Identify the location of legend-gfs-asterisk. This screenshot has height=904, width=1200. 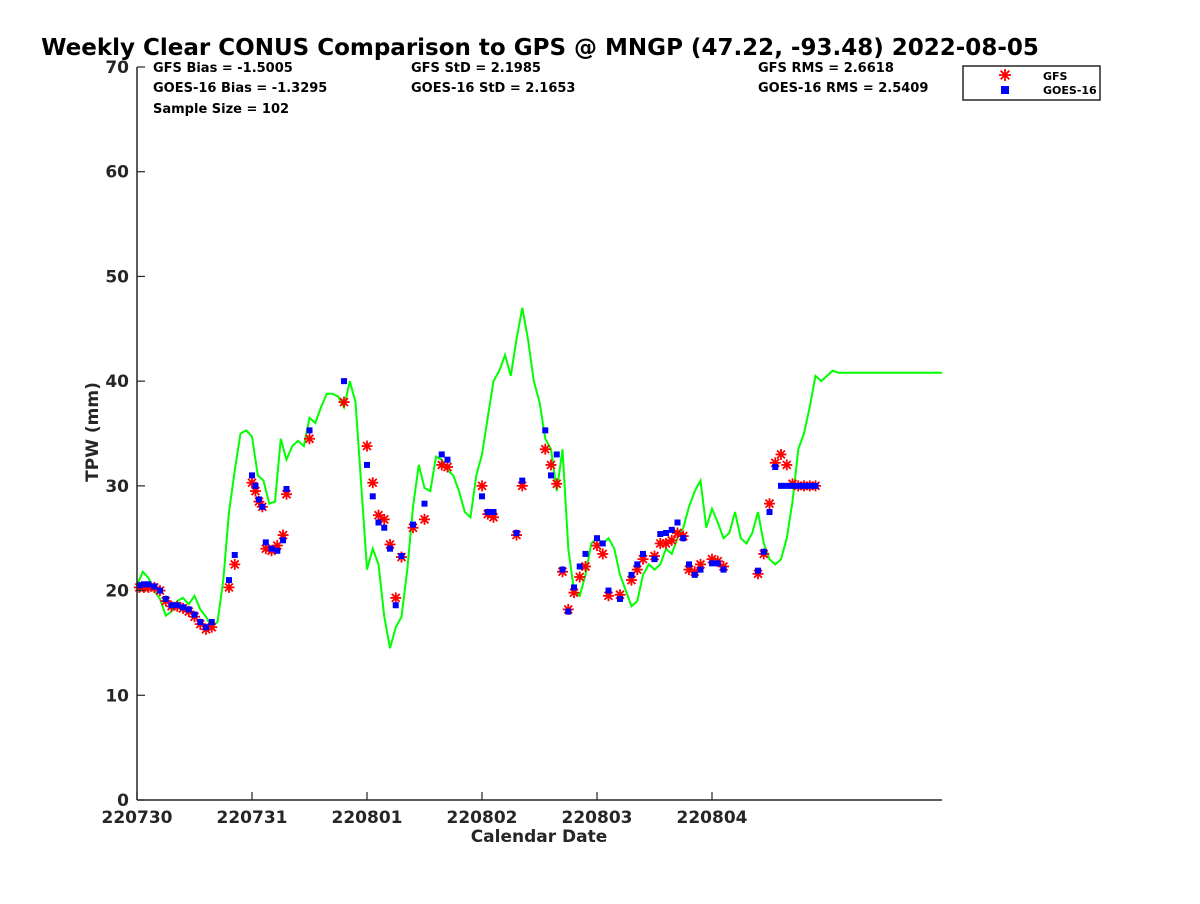
(1005, 75).